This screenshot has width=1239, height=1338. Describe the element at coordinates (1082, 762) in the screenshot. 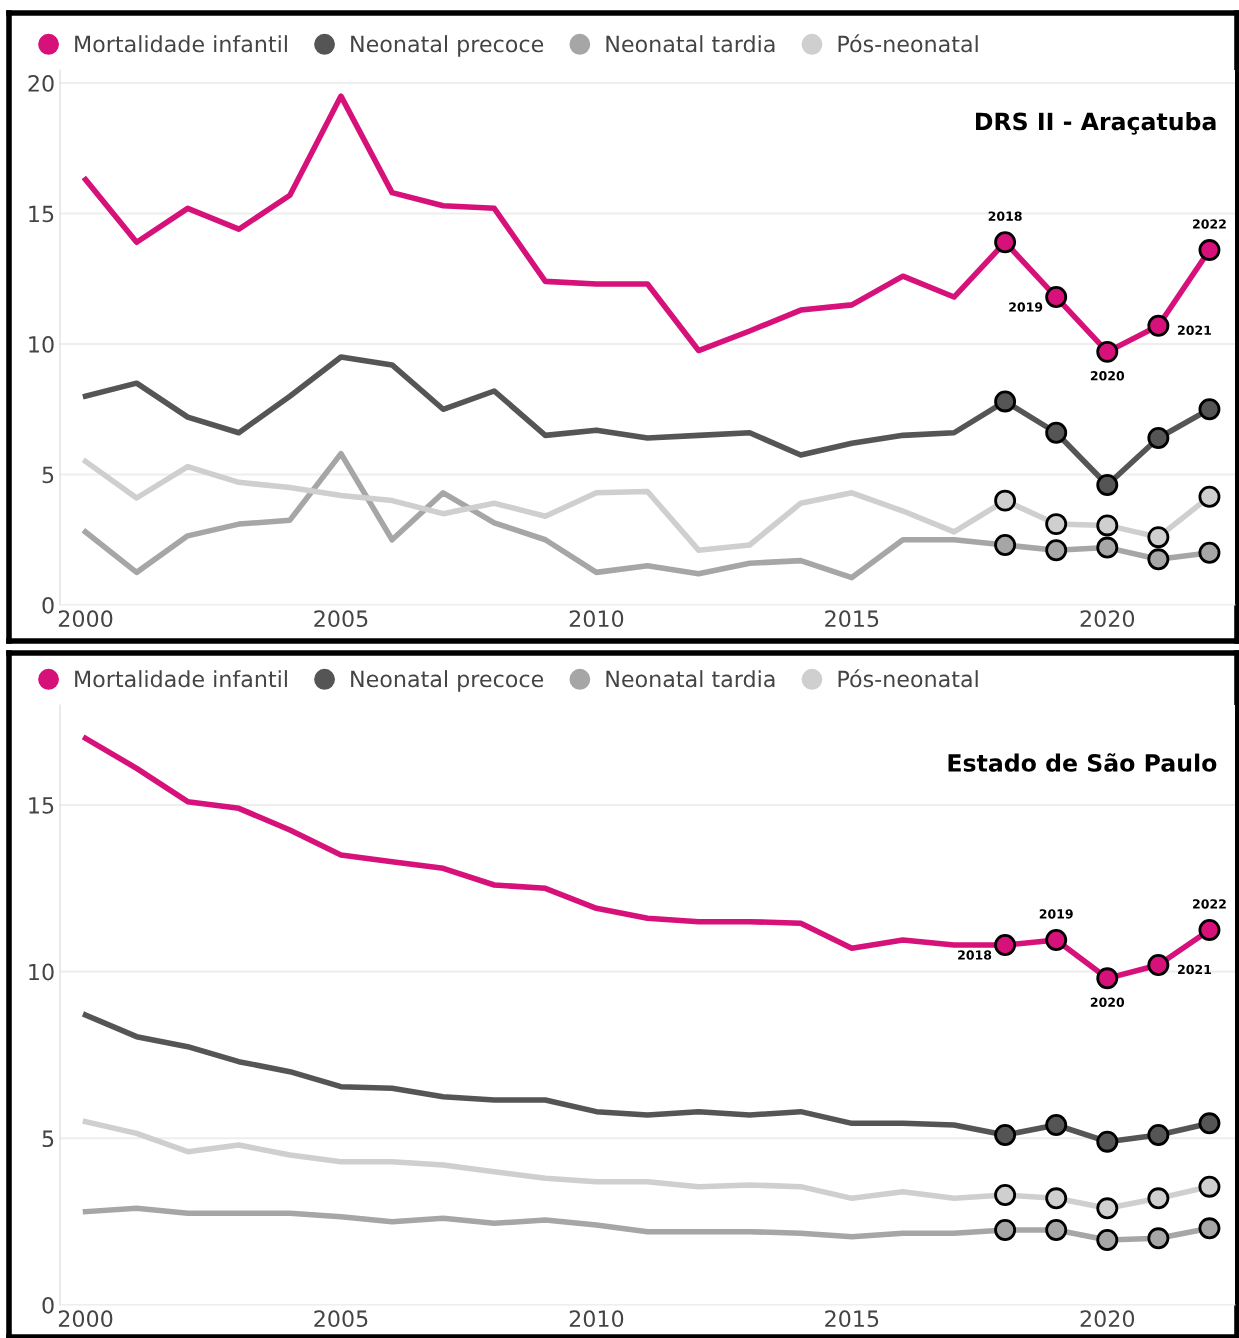

I see `text: Estado de São Paulo` at that location.